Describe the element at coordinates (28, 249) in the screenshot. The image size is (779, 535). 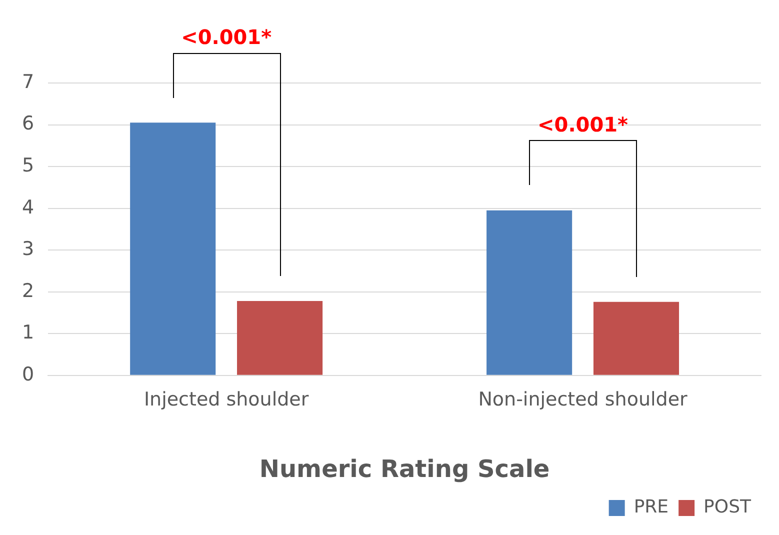
I see `y-tick-label: 3` at that location.